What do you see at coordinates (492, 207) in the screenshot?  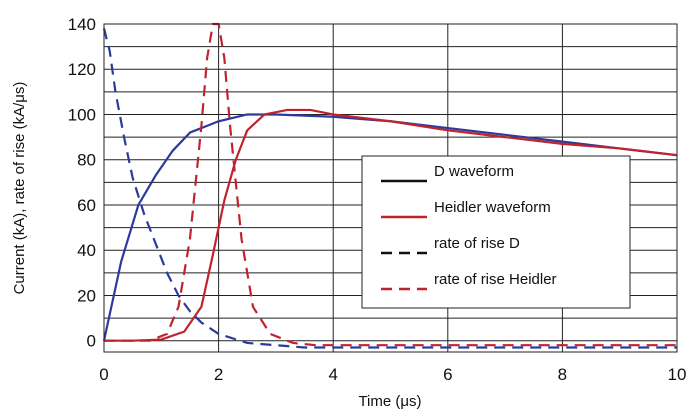 I see `legend-label: Heidler waveform` at bounding box center [492, 207].